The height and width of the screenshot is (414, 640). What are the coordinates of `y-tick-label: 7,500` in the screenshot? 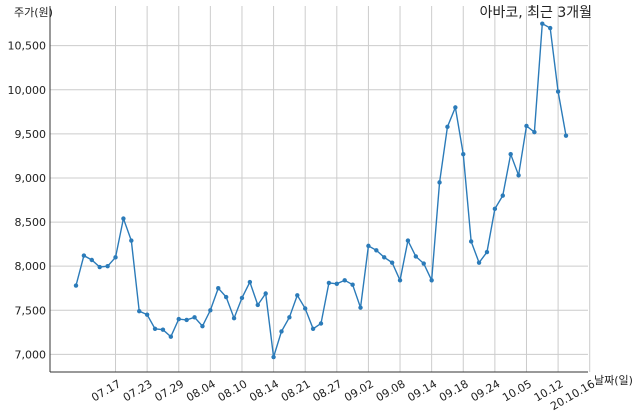 It's located at (31, 310).